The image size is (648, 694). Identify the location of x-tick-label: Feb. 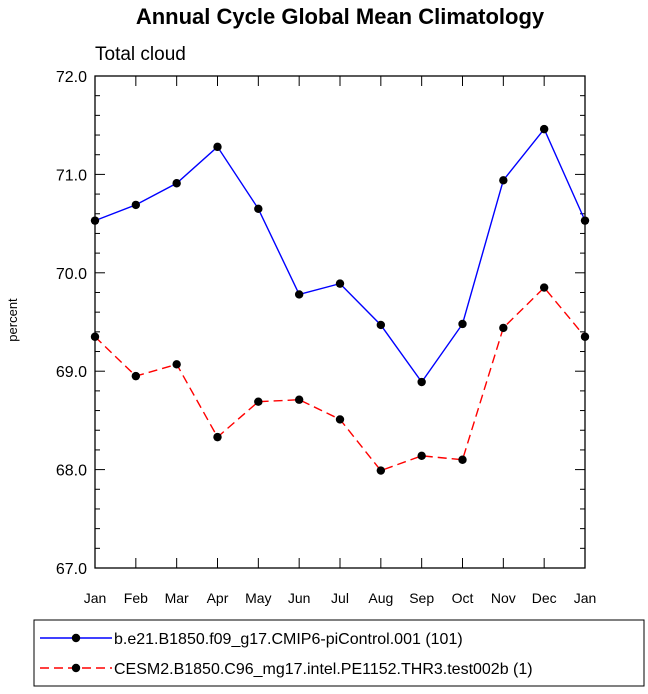
(136, 598).